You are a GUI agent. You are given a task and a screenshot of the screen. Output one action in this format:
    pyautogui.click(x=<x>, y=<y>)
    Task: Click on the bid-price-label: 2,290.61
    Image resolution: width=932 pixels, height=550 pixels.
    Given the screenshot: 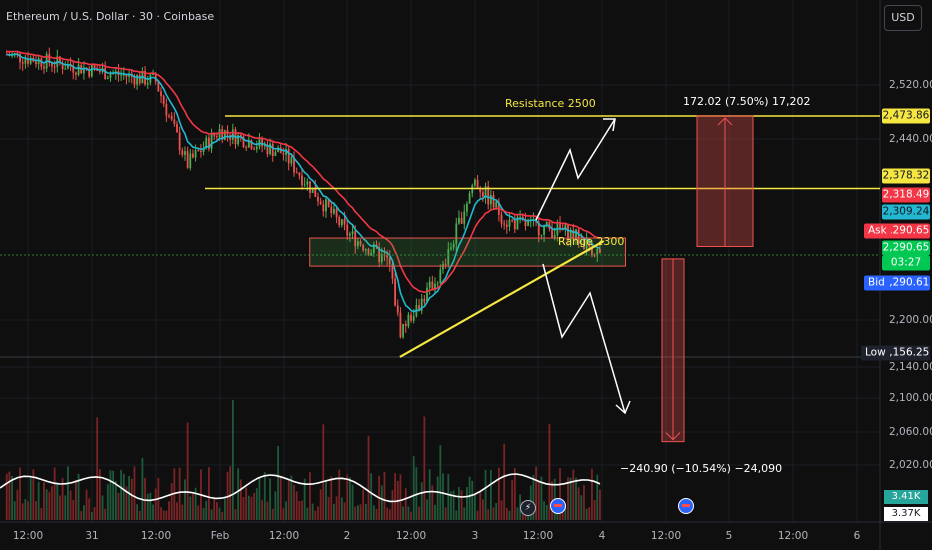 What is the action you would take?
    pyautogui.click(x=906, y=283)
    